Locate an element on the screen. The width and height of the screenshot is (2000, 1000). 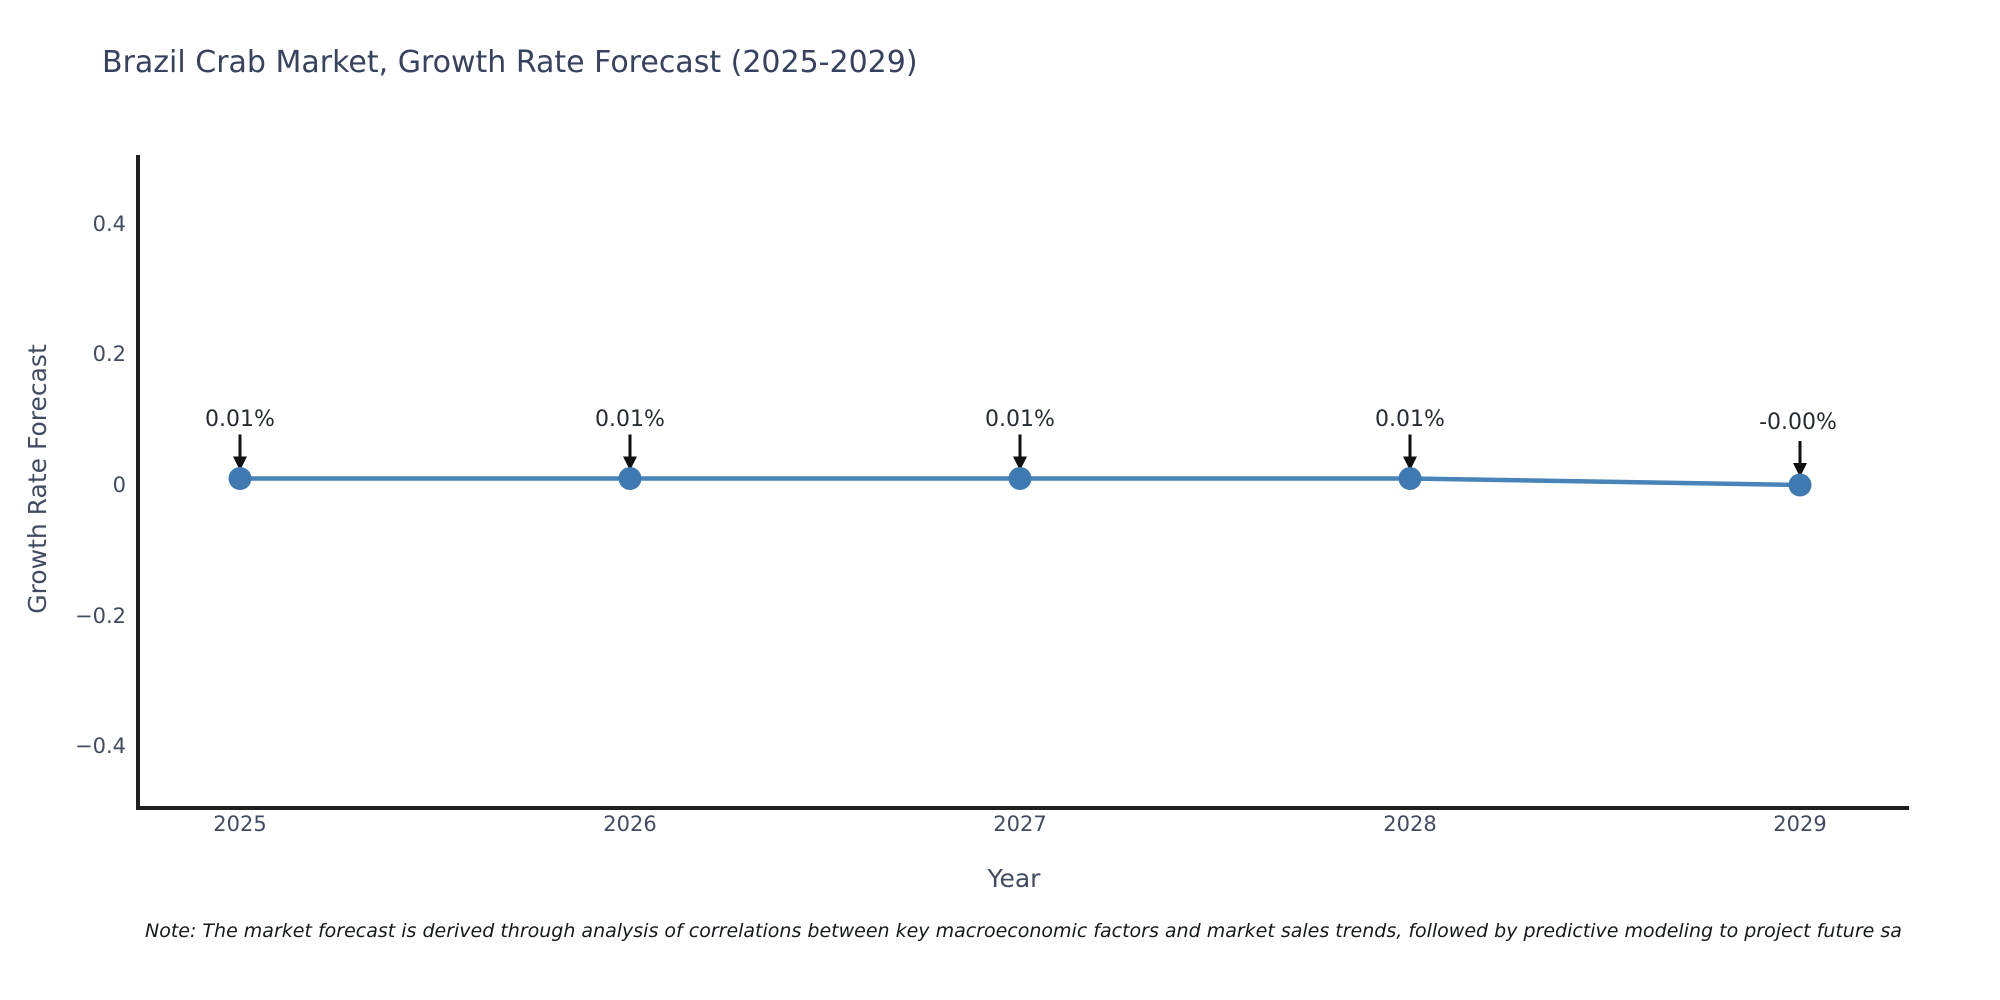
x-tick-label: 2026 is located at coordinates (630, 824).